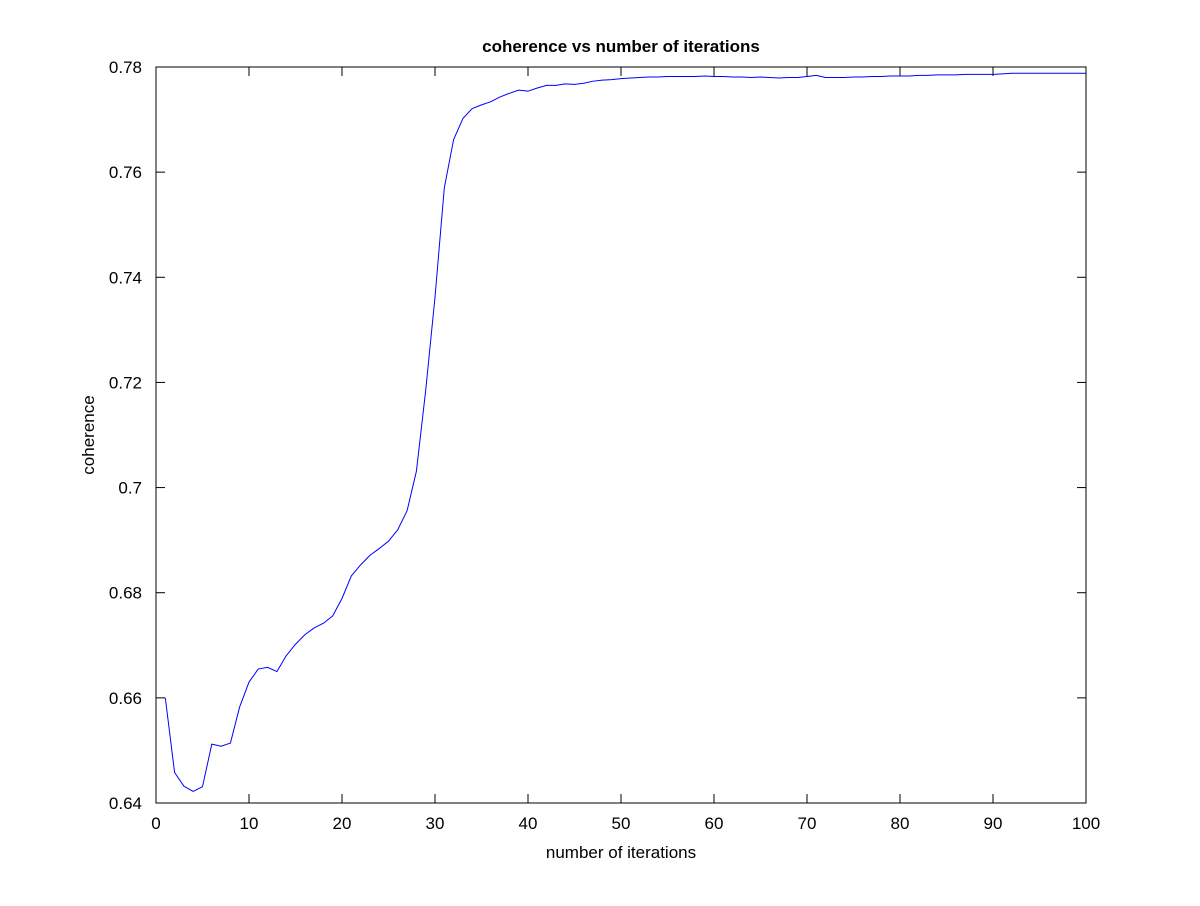  Describe the element at coordinates (125, 698) in the screenshot. I see `y-tick-label: 0.66` at that location.